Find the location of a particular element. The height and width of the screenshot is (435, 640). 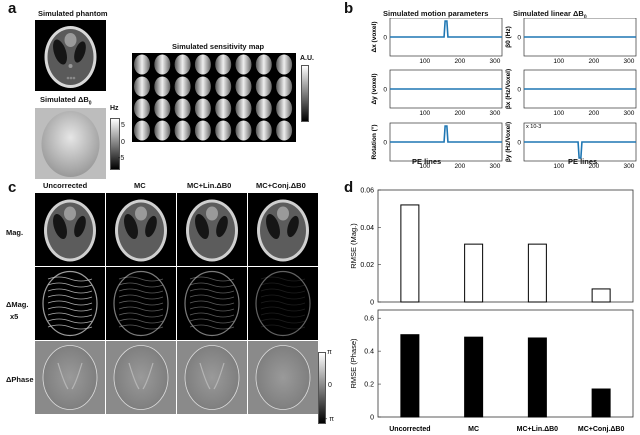

rmse-ylabel: RMSE (Phase) is located at coordinates (353, 363).